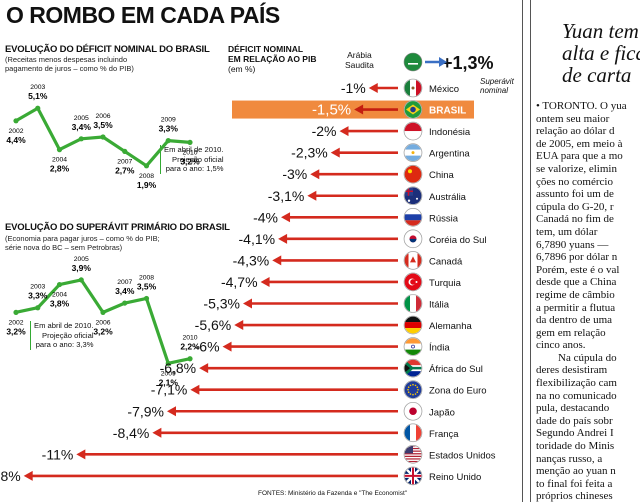 The image size is (640, 502). I want to click on arrow-row: -4,3% Canadá, so click(348, 260).